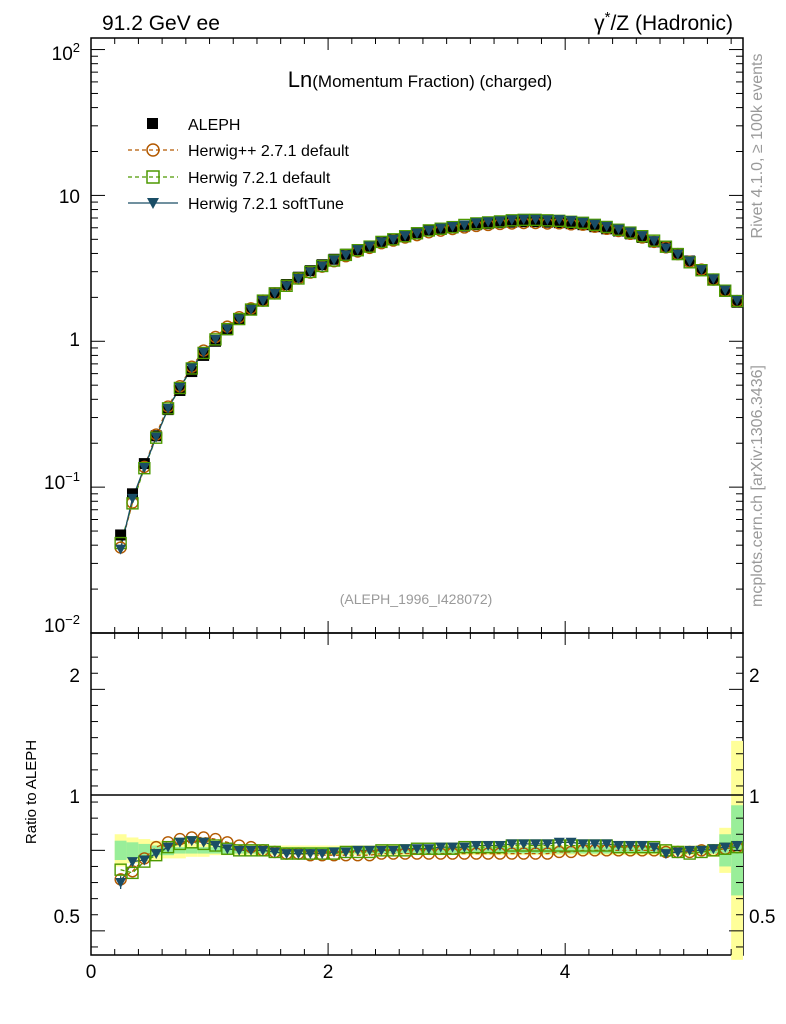 This screenshot has width=786, height=1024. I want to click on ratio-y-tick-label: 0.5, so click(67, 917).